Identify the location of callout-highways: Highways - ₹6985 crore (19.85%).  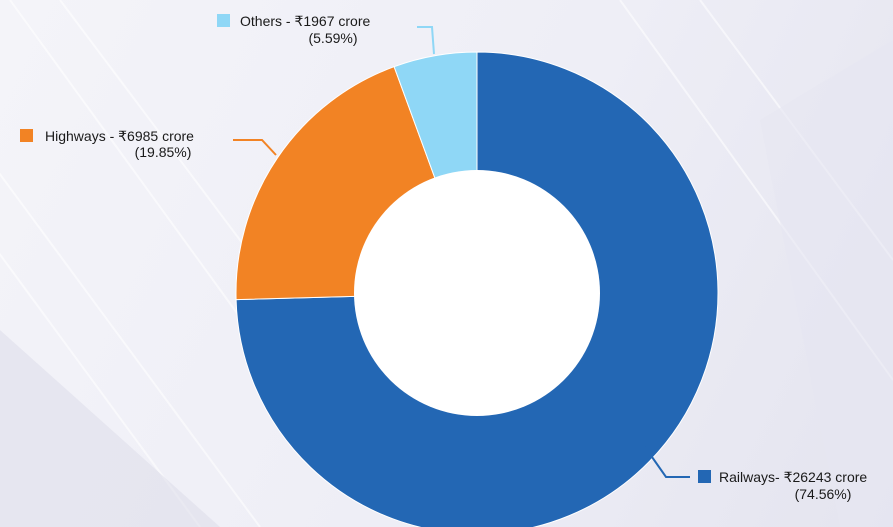
(148, 144).